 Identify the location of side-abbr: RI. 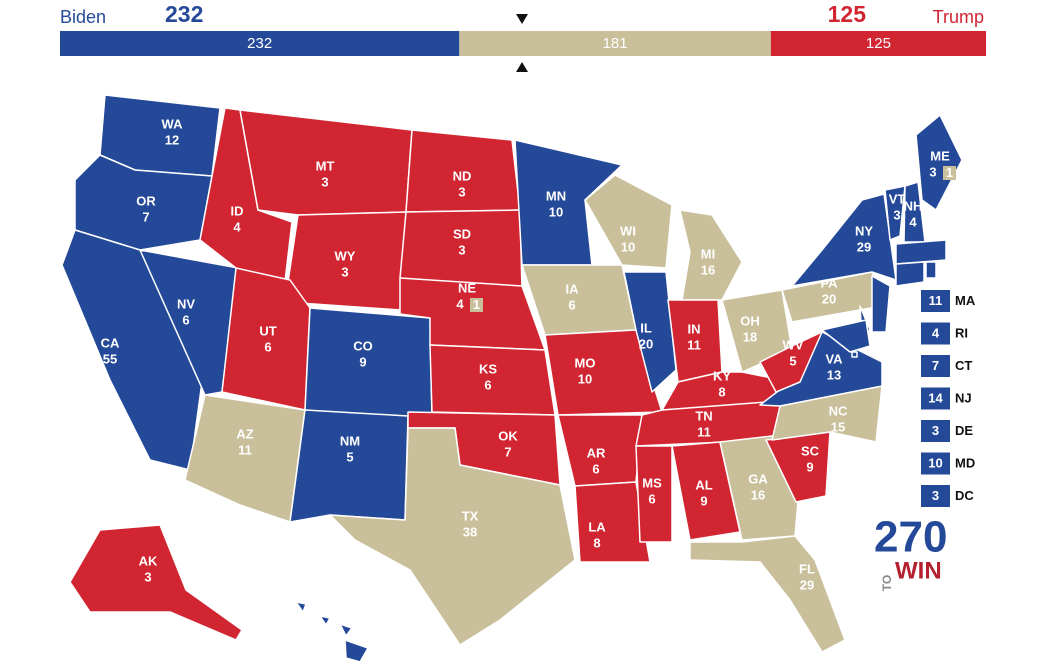
(961, 332).